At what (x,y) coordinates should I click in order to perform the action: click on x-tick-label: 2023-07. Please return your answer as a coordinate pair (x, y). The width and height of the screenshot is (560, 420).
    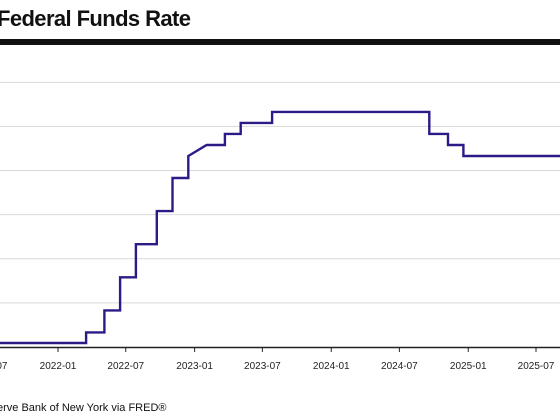
    Looking at the image, I should click on (262, 366).